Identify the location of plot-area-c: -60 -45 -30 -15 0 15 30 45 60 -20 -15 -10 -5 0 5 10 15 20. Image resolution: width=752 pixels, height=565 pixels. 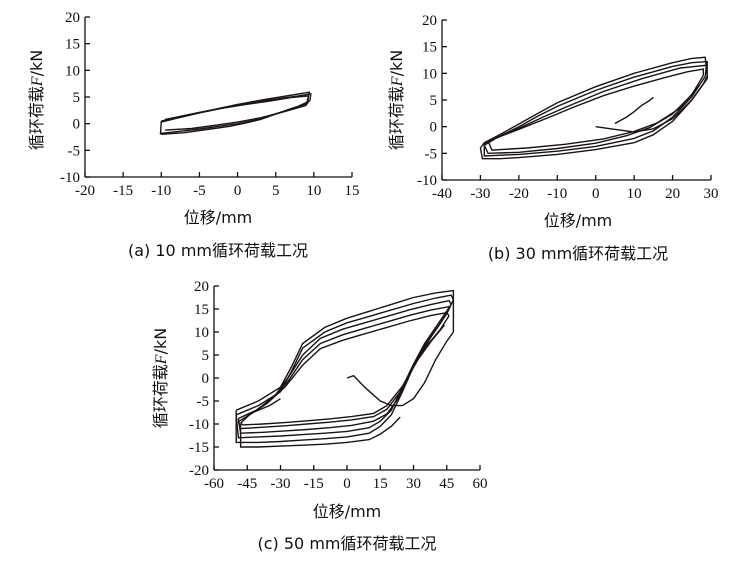
(338, 385).